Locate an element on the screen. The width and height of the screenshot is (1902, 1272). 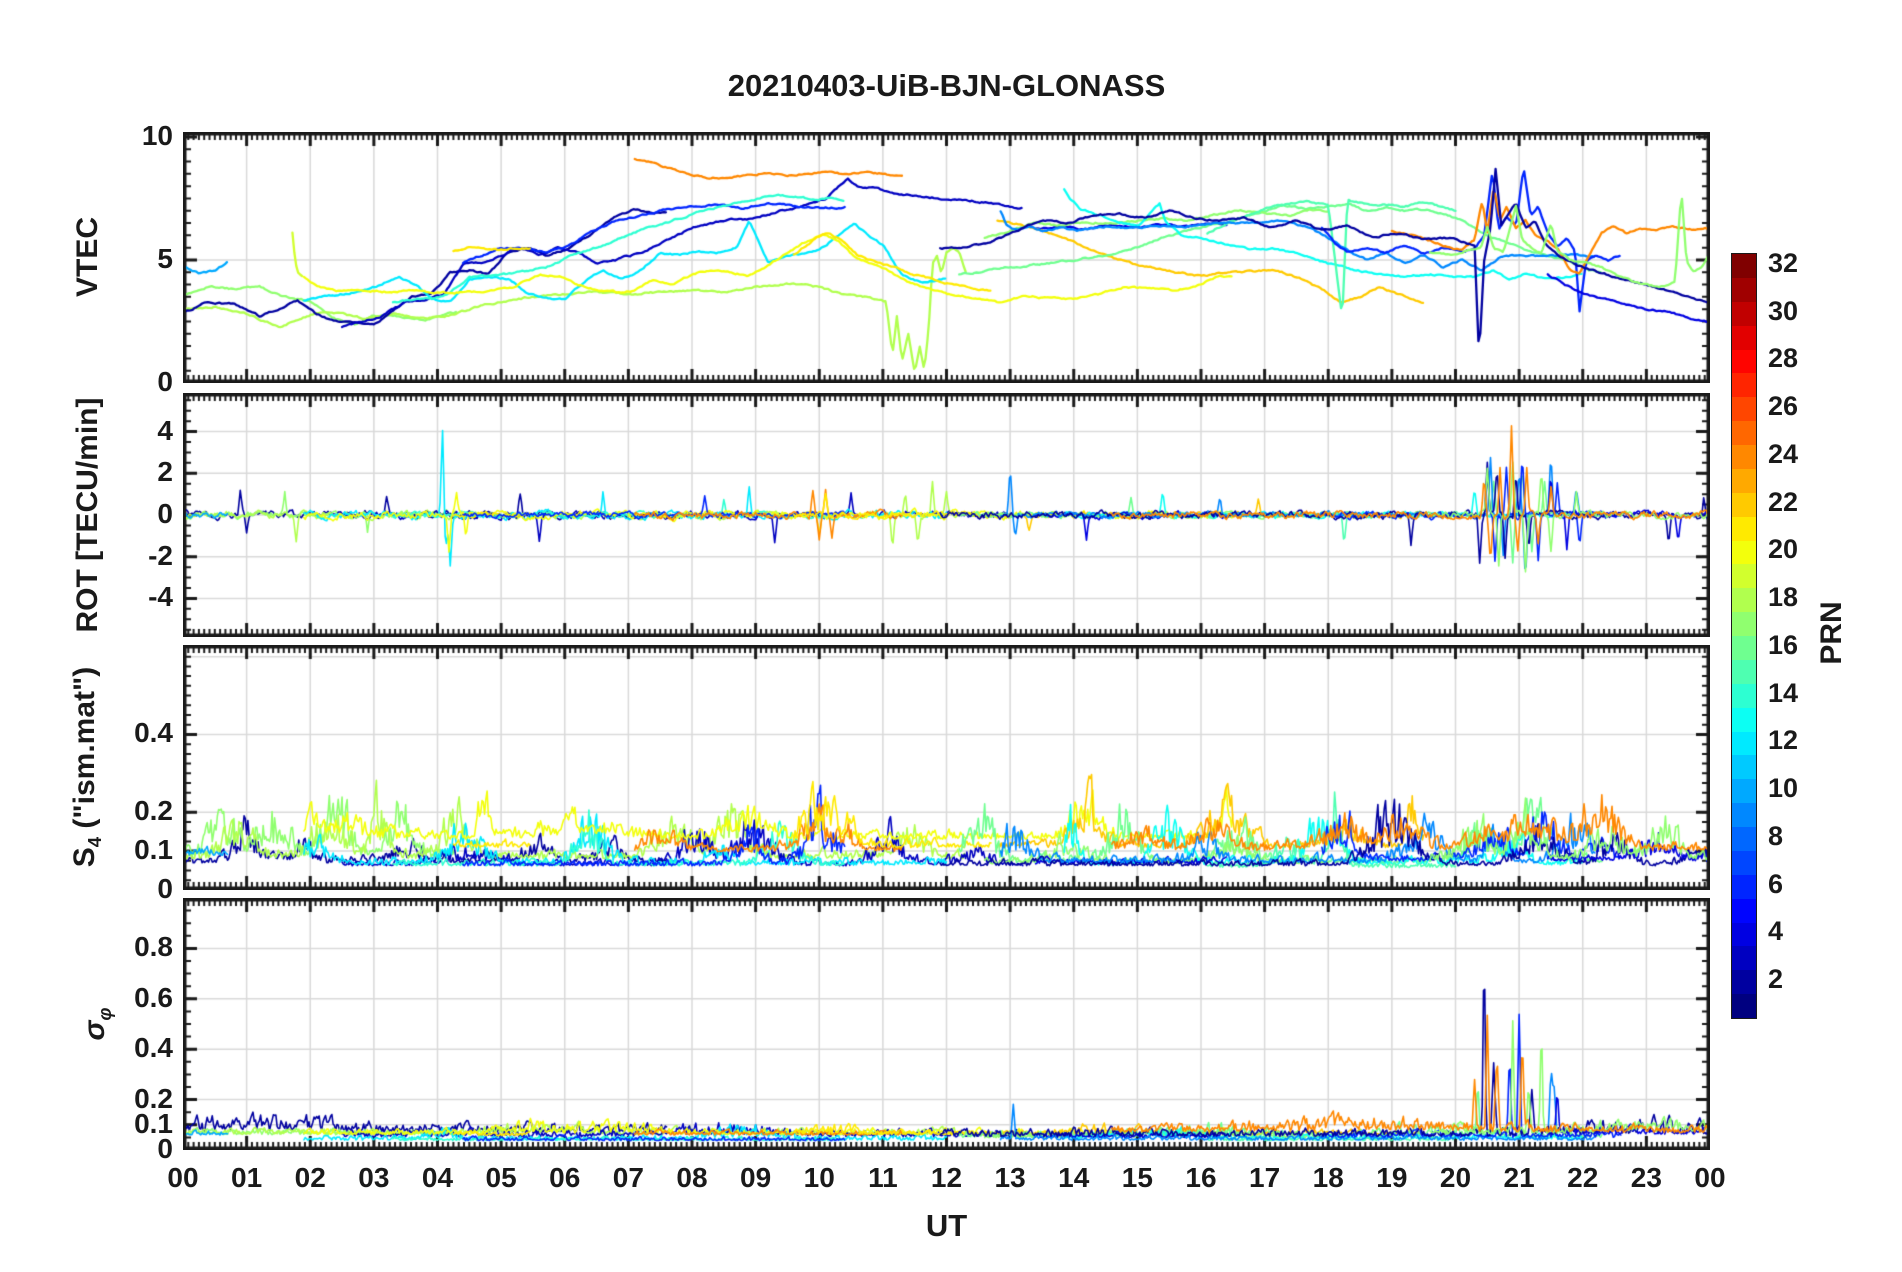
colorbar-gradient is located at coordinates (1744, 636).